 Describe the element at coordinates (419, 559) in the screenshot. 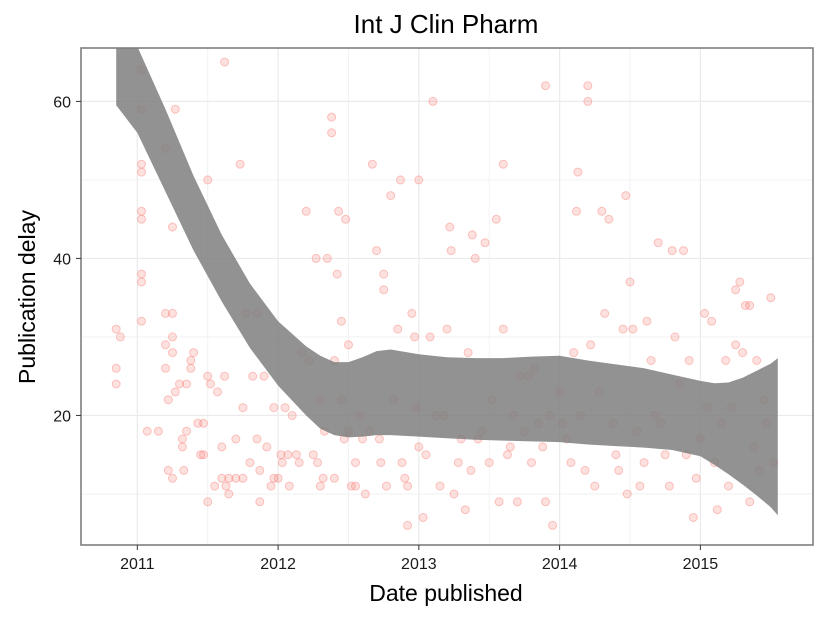

I see `x-axis-ticks: 2011 2012 2013 2014 2015` at that location.